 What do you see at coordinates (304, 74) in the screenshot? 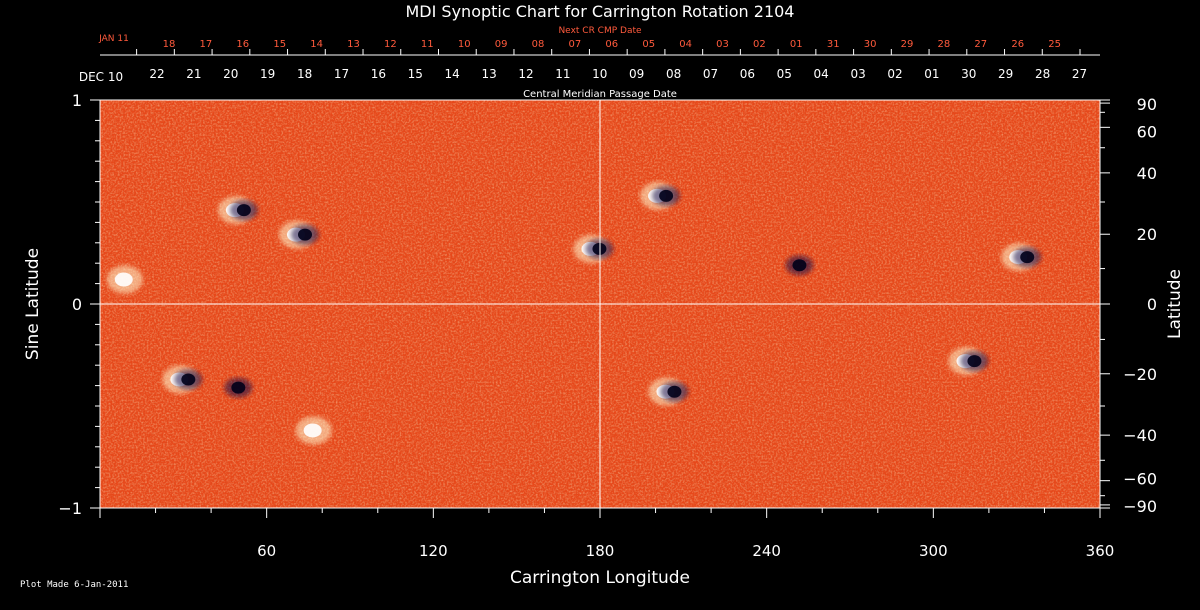
I see `cmp-date-label: 18` at bounding box center [304, 74].